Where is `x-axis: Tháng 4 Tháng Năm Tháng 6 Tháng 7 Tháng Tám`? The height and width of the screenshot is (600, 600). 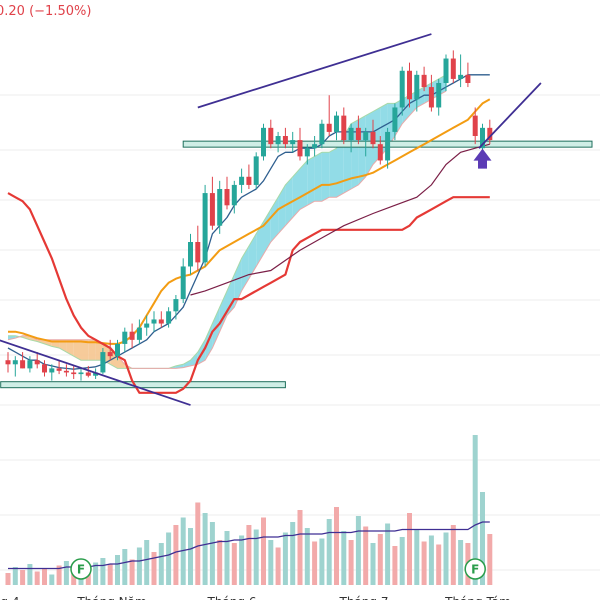 x-axis: Tháng 4 Tháng Năm Tháng 6 Tháng 7 Tháng Tám is located at coordinates (255, 597).